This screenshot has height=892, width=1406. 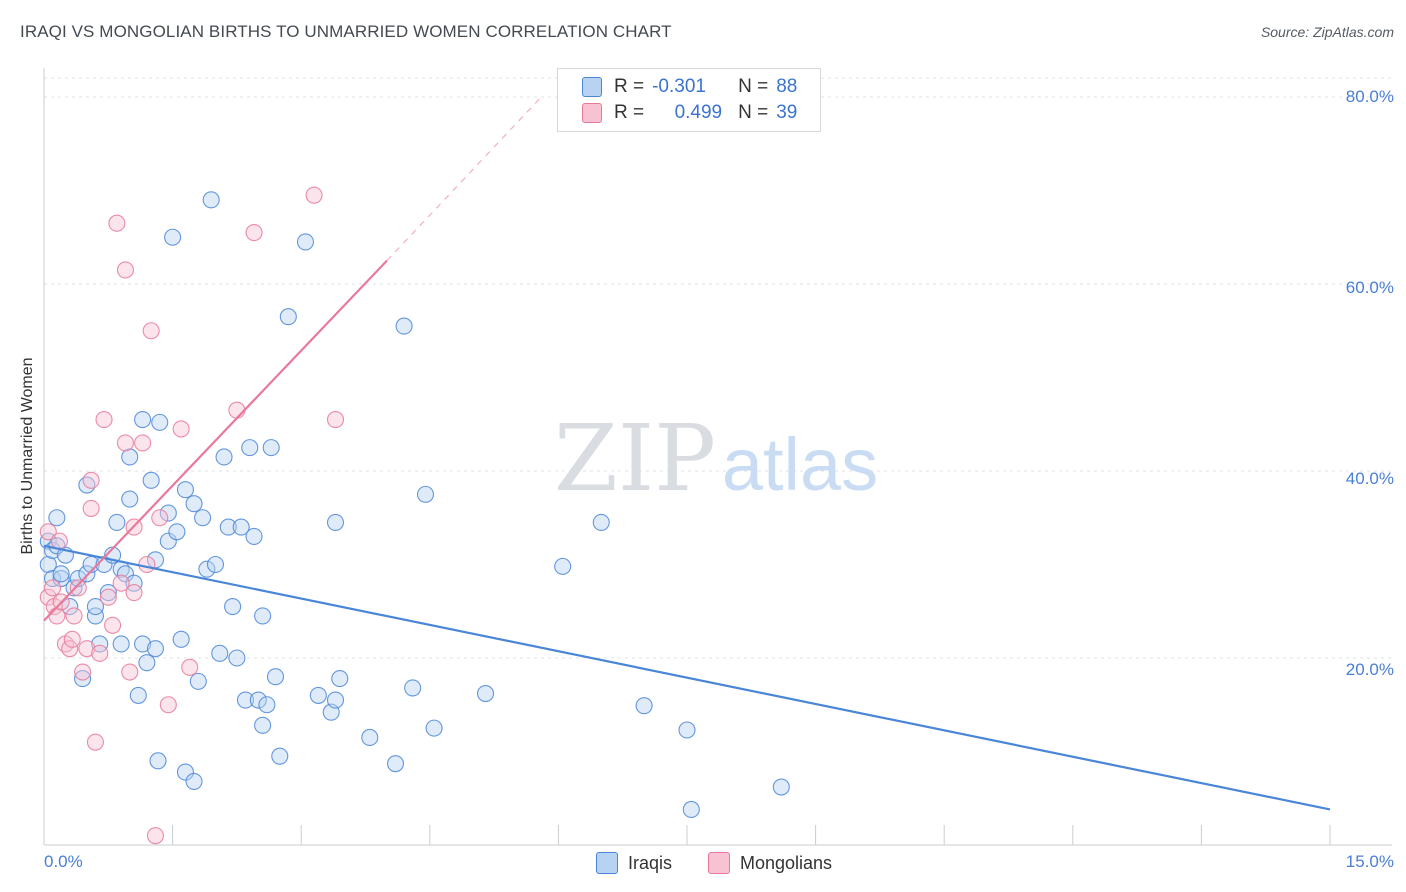 I want to click on legend-r-mongolians: 0.499, so click(x=698, y=112).